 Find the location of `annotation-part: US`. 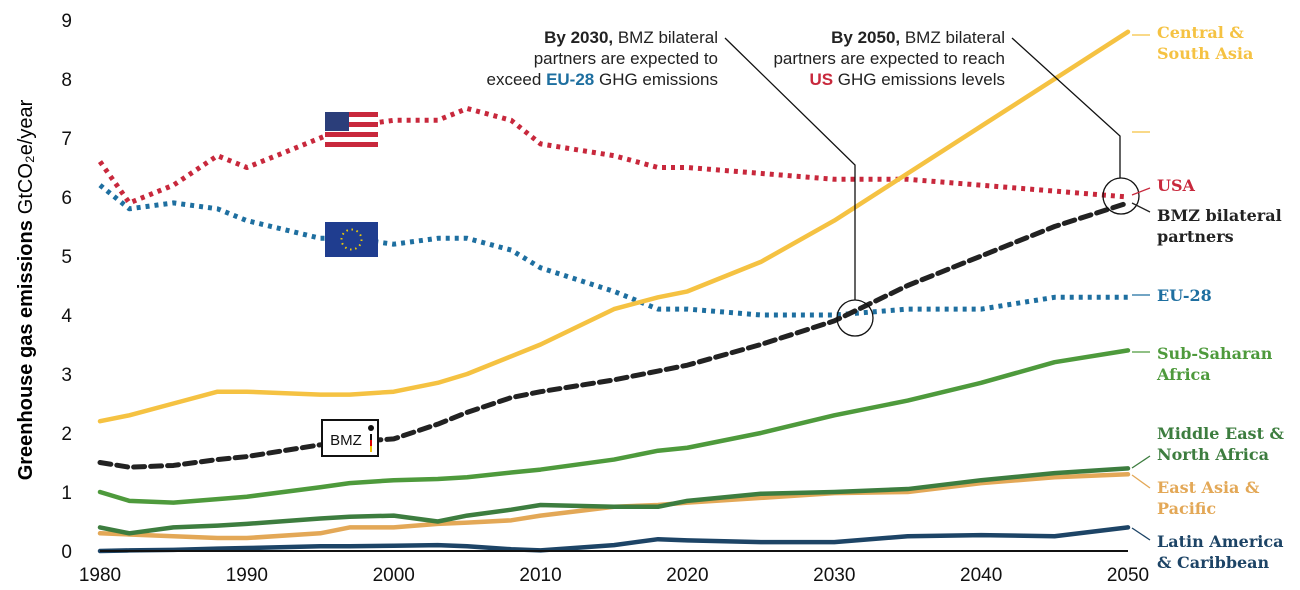

annotation-part: US is located at coordinates (821, 79).